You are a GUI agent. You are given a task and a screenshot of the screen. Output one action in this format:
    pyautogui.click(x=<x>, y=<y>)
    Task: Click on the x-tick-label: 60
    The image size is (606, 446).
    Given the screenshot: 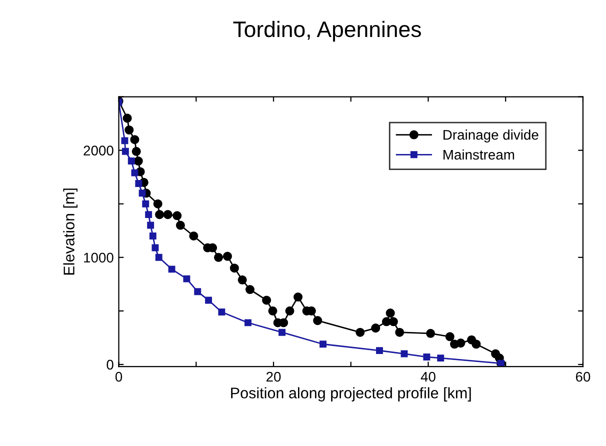 What is the action you would take?
    pyautogui.click(x=583, y=377)
    